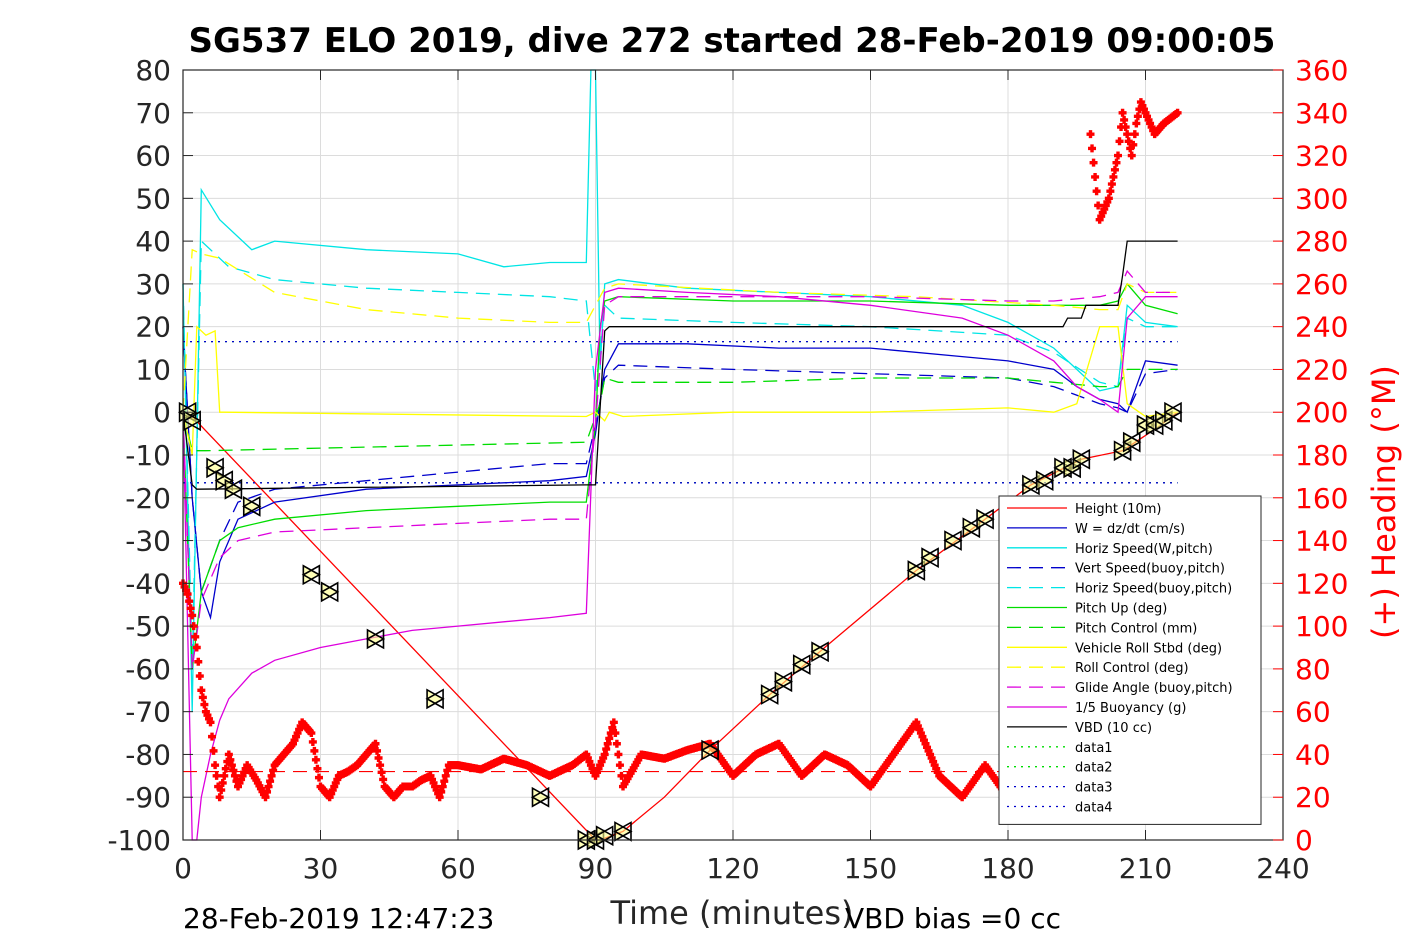 Image resolution: width=1417 pixels, height=945 pixels. What do you see at coordinates (1148, 648) in the screenshot?
I see `legend-entry-label: Vehicle Roll Stbd (deg)` at bounding box center [1148, 648].